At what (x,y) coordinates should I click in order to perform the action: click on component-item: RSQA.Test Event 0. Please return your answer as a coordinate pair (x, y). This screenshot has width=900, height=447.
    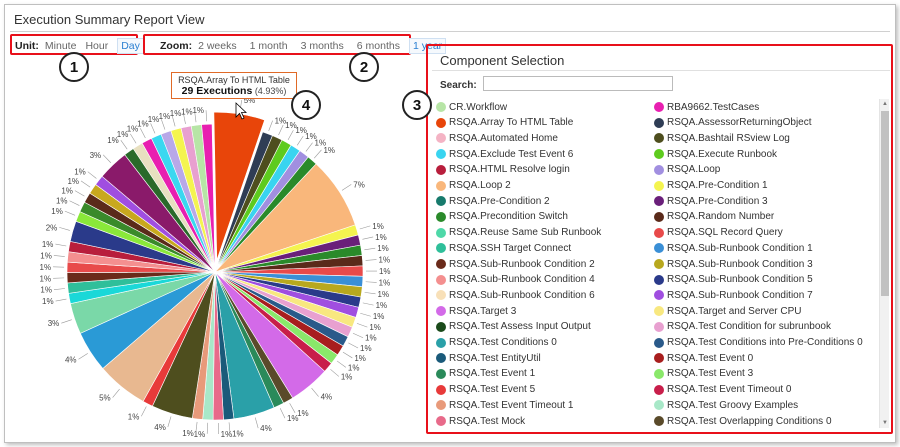
    Looking at the image, I should click on (703, 358).